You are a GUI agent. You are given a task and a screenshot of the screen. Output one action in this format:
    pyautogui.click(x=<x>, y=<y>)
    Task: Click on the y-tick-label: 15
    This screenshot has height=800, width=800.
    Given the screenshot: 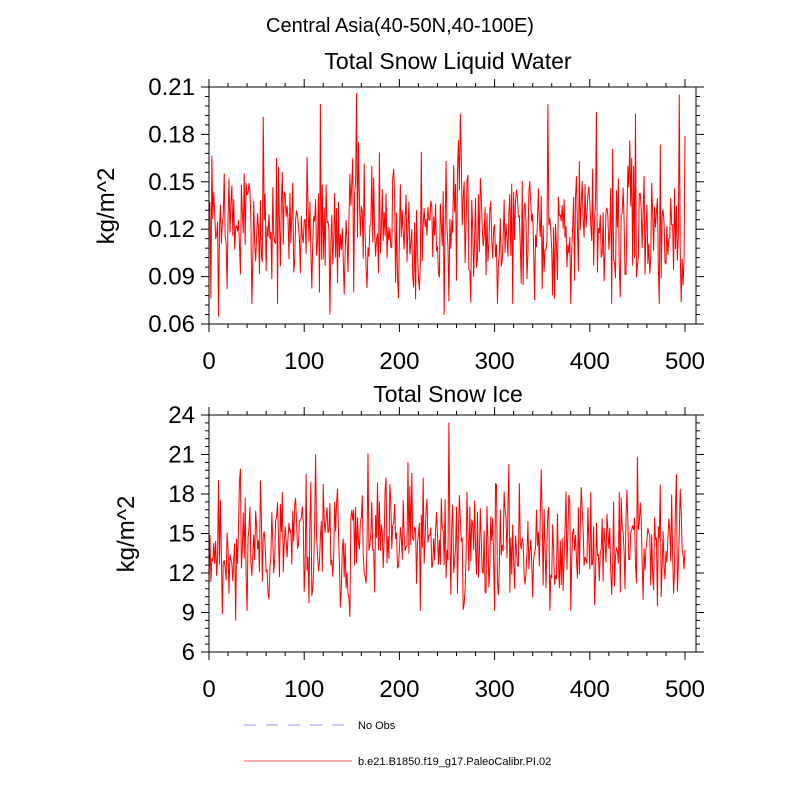 What is the action you would take?
    pyautogui.click(x=181, y=534)
    